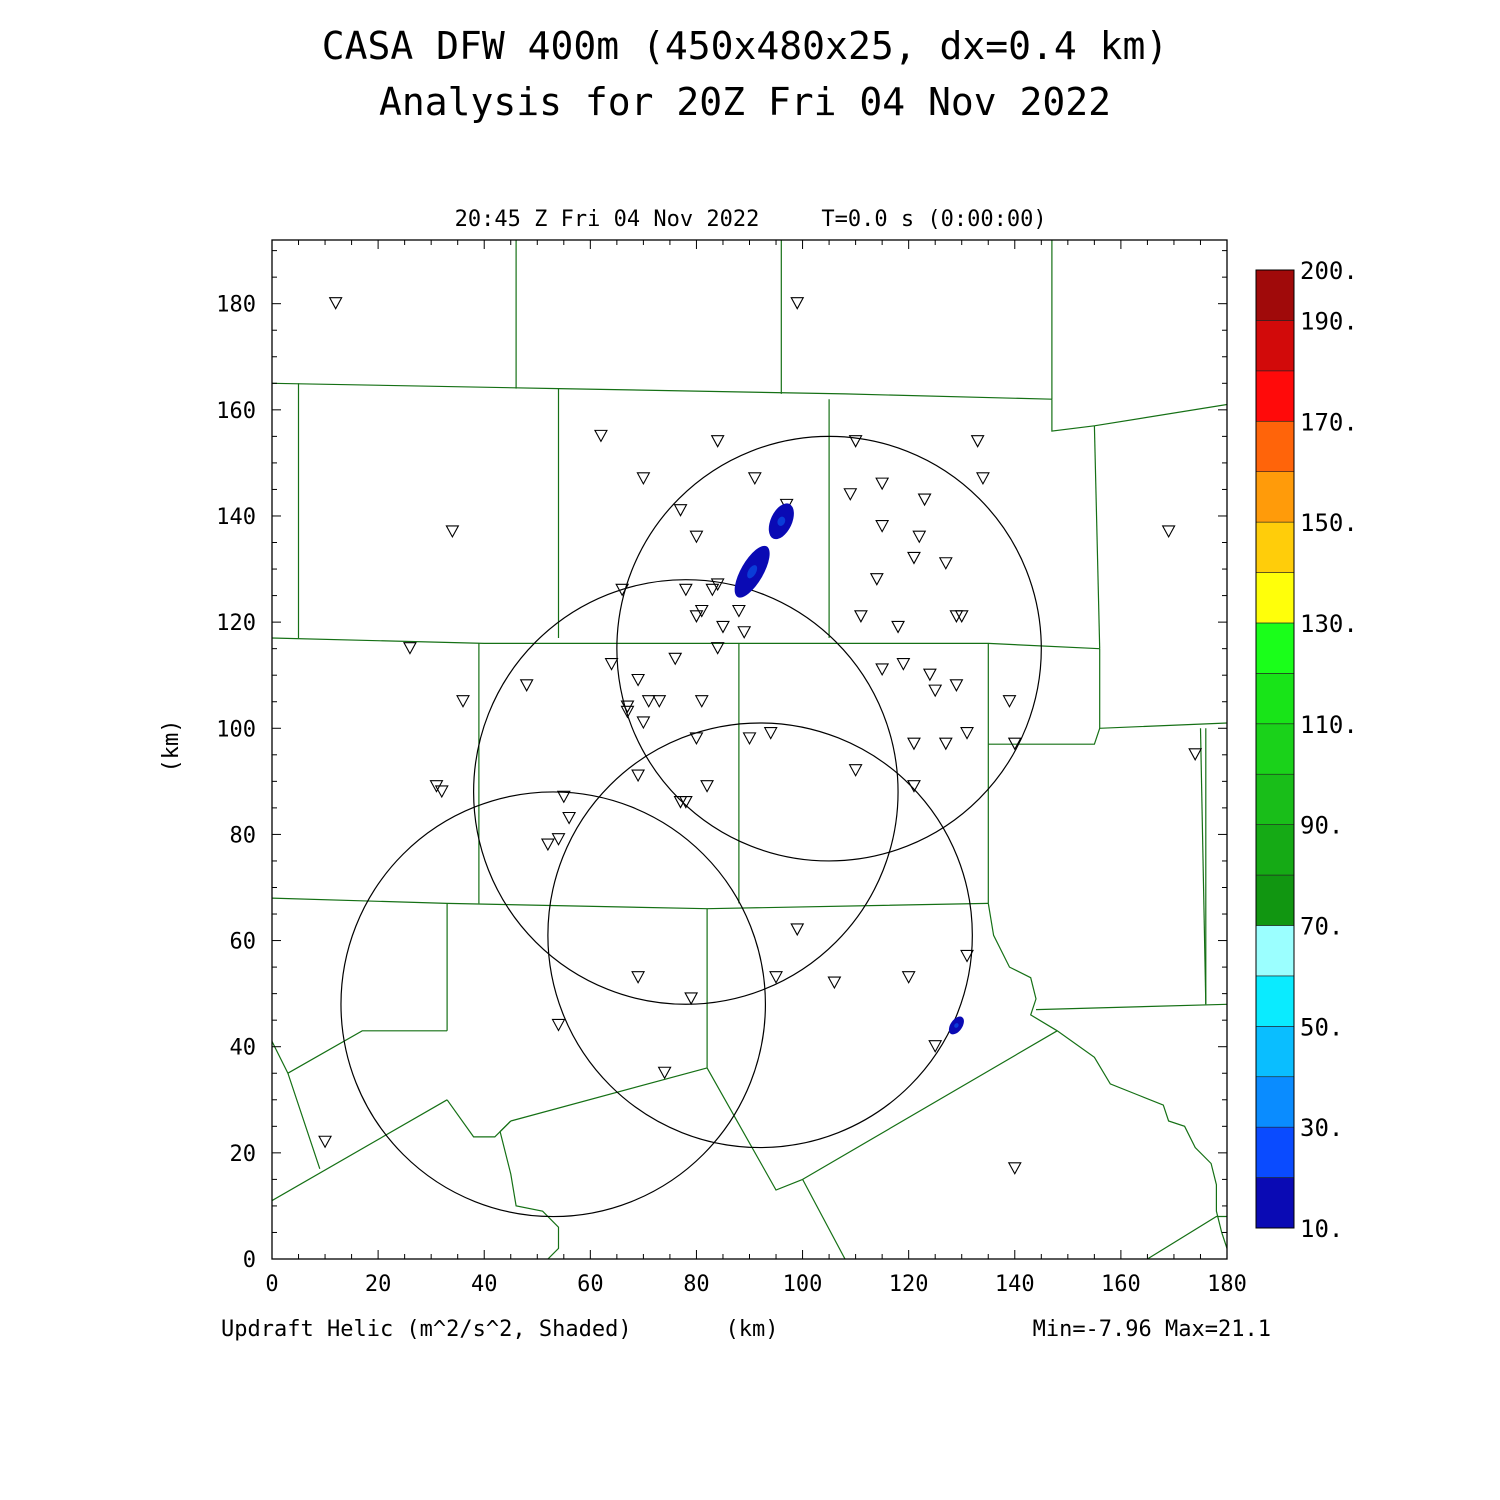  I want to click on colorbar-label: 30., so click(1321, 1128).